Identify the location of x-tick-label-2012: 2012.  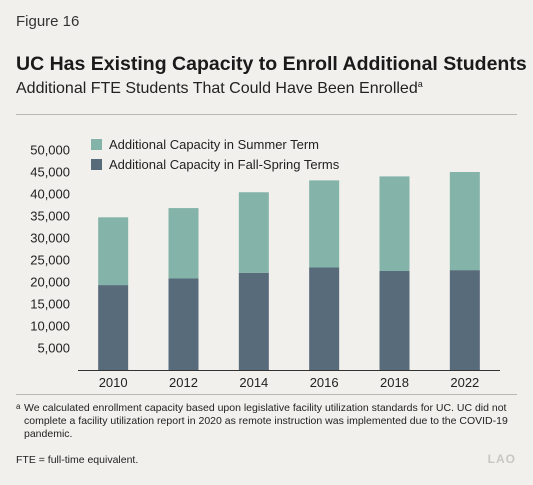
(183, 382).